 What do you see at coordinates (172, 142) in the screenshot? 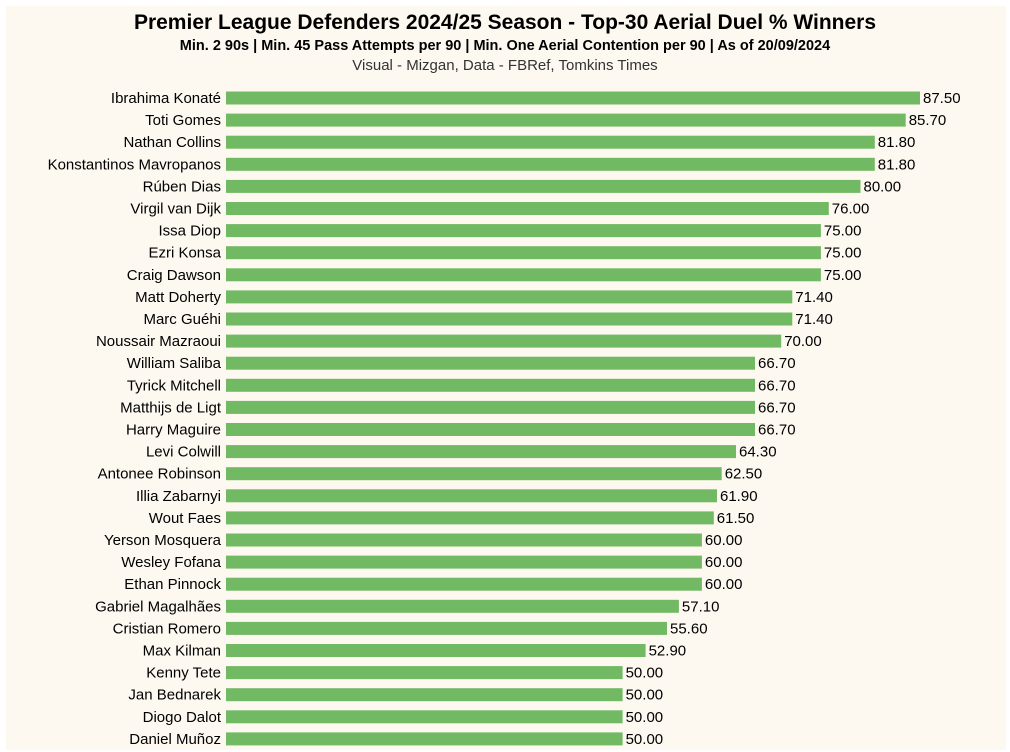
I see `category-label: Nathan Collins` at bounding box center [172, 142].